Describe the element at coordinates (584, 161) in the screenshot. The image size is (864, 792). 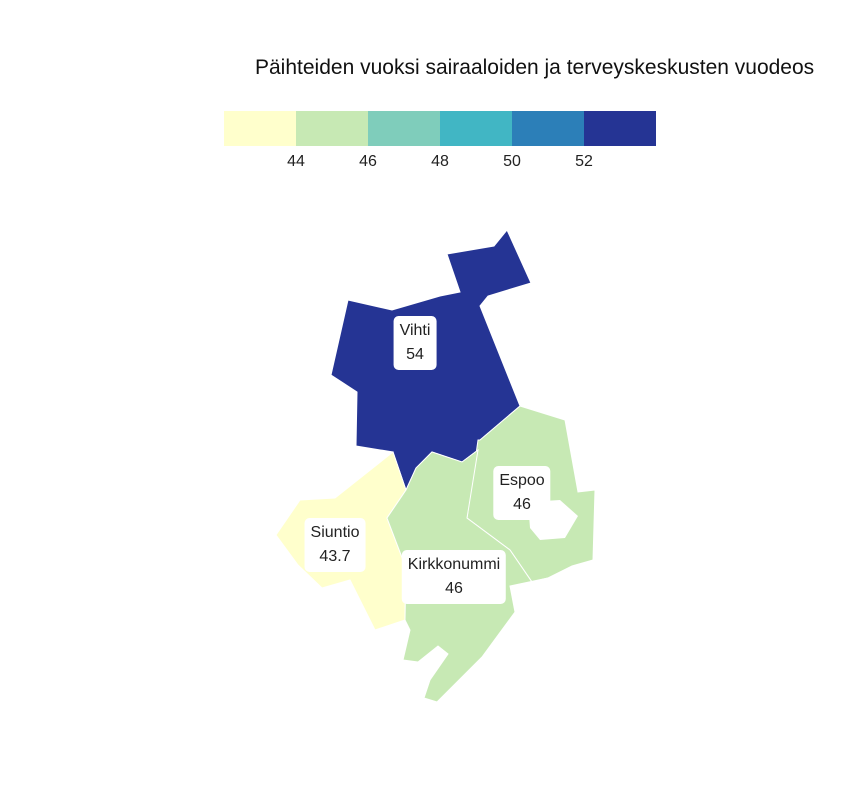
I see `legend-tick: 52` at that location.